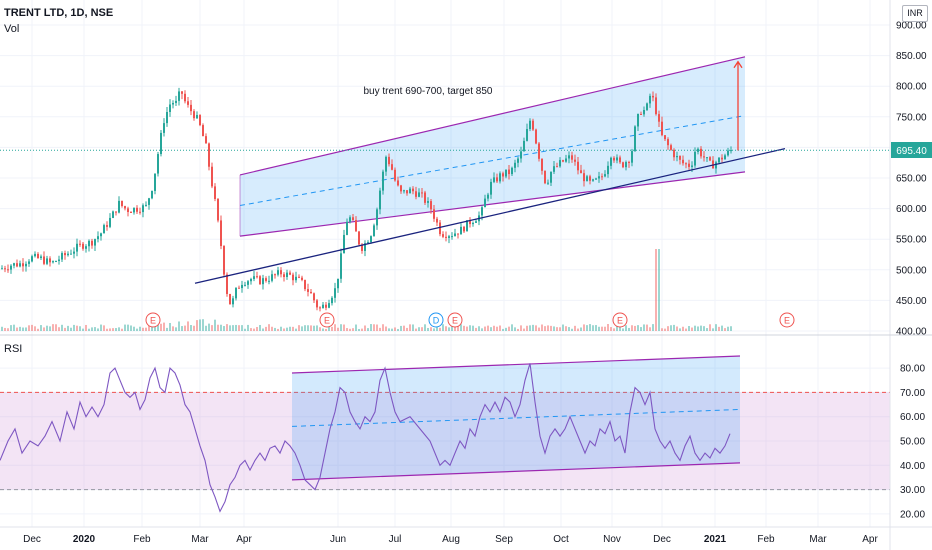 This screenshot has width=932, height=550. I want to click on currency-button: INR, so click(915, 13).